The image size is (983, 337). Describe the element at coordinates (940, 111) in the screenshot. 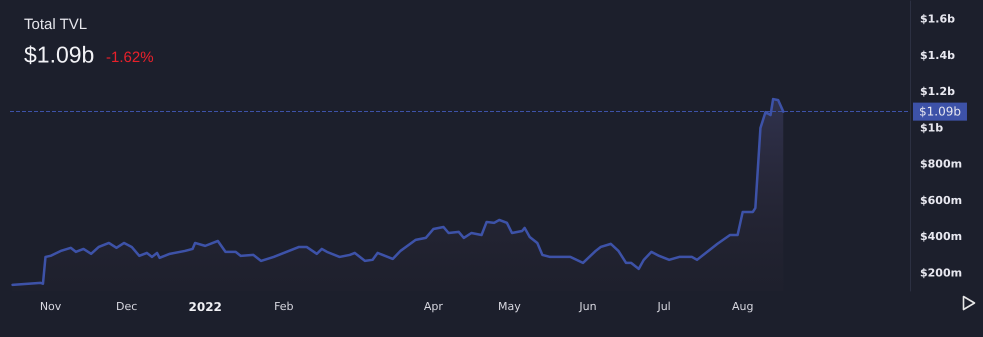

I see `ref-line-label: $1.09b` at that location.